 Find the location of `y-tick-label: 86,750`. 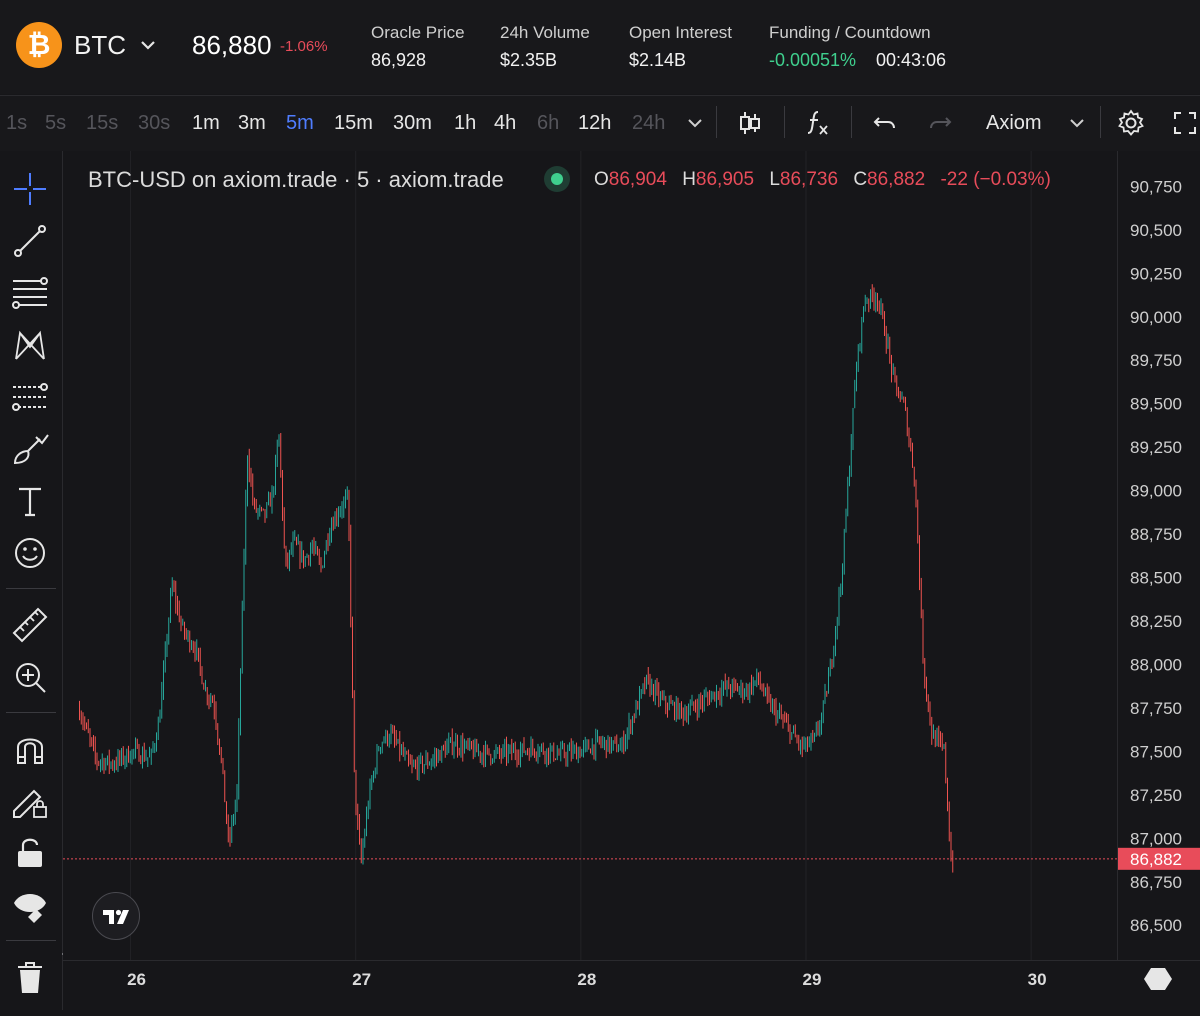

y-tick-label: 86,750 is located at coordinates (1156, 882).